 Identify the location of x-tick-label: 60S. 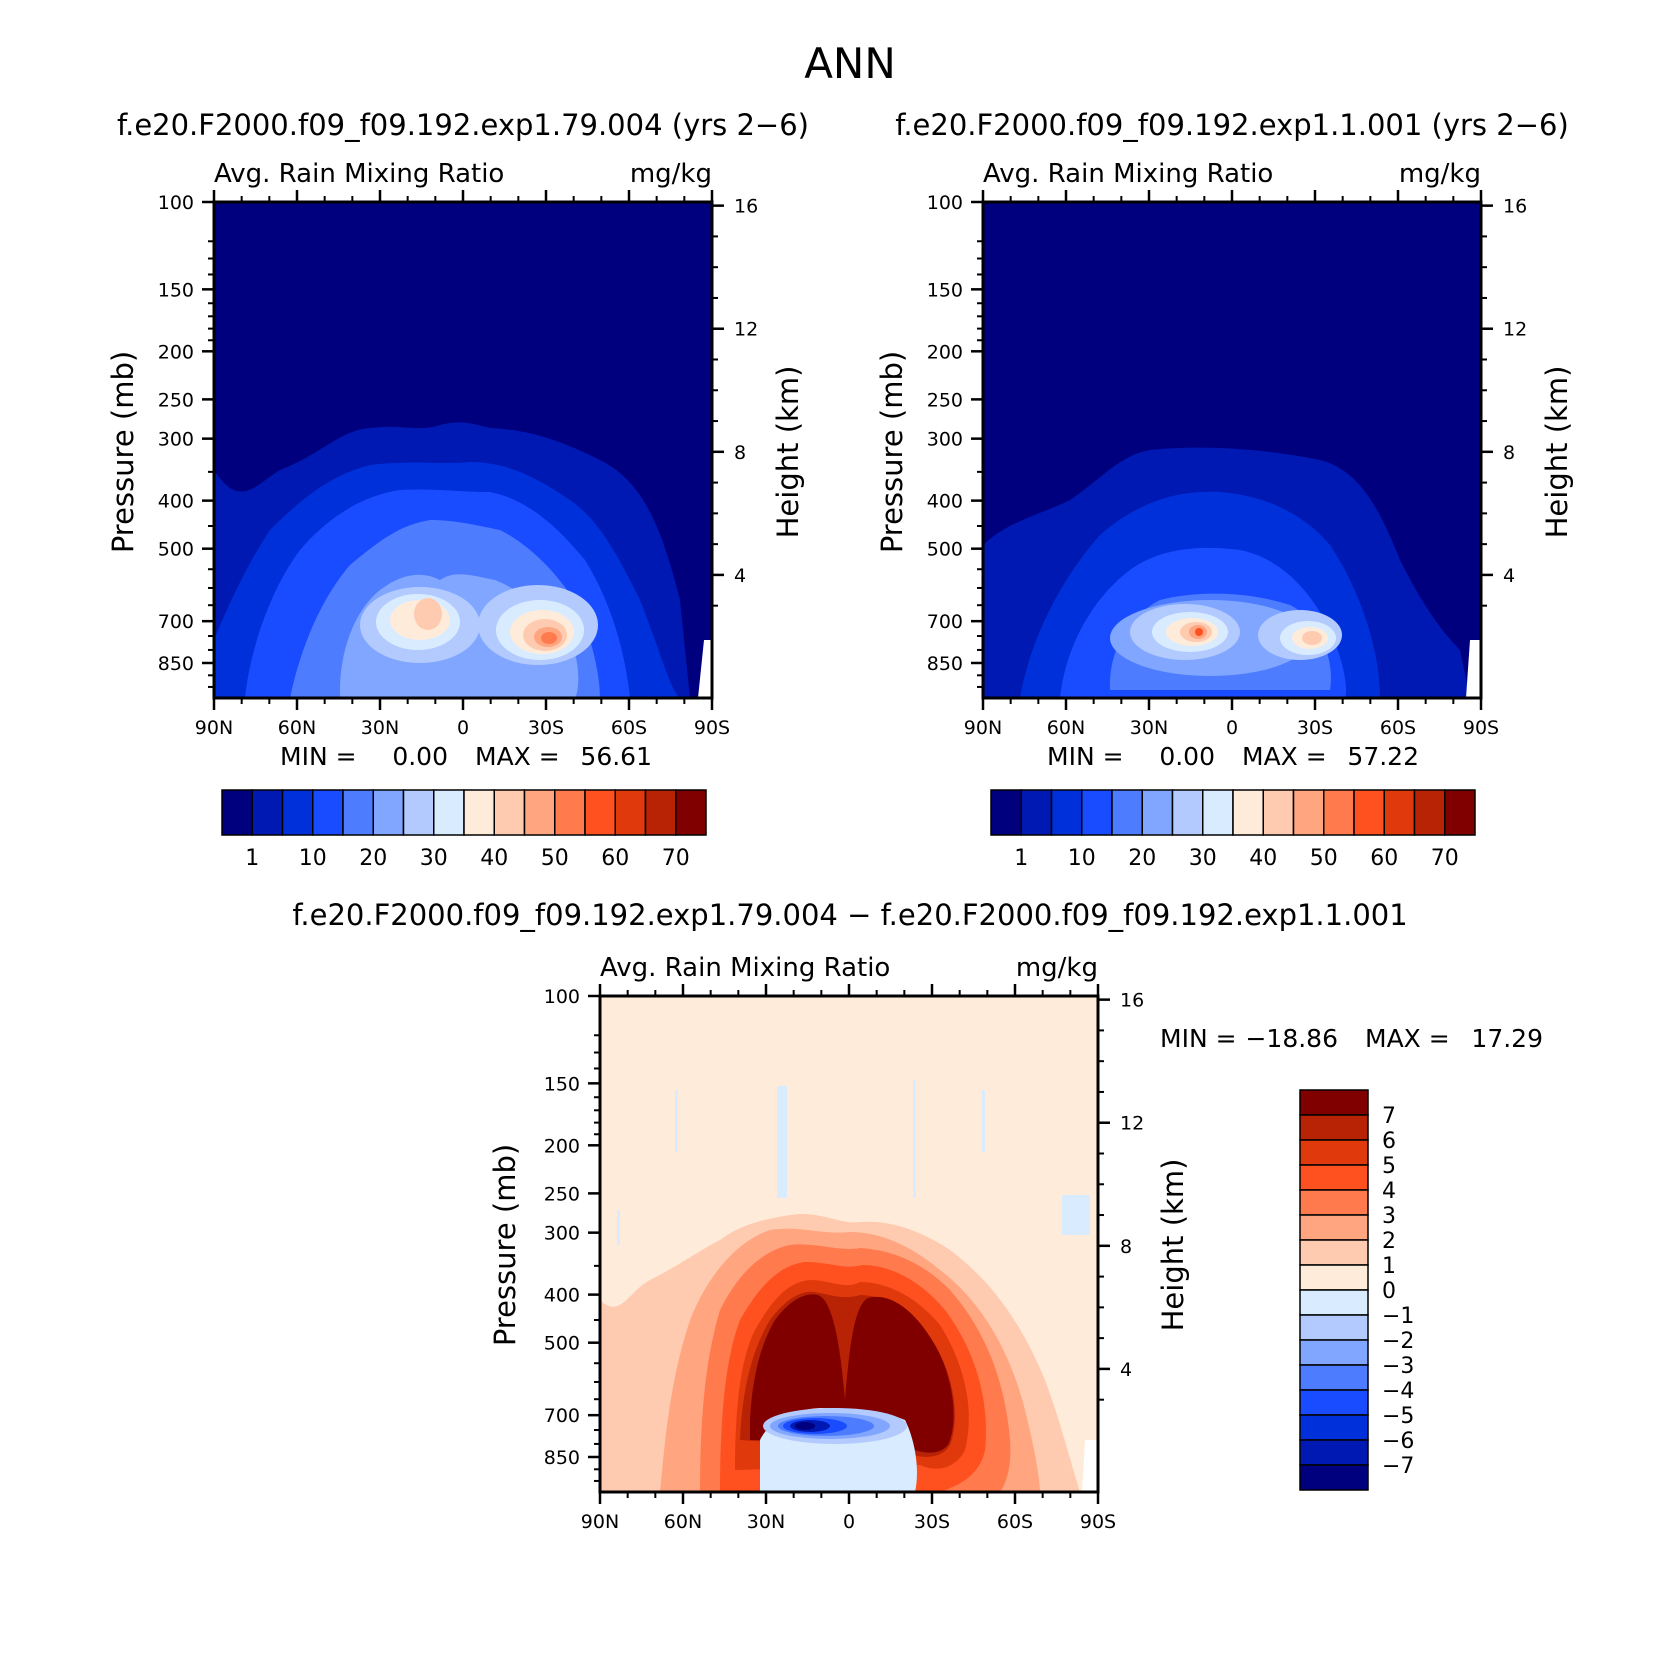
(1398, 728).